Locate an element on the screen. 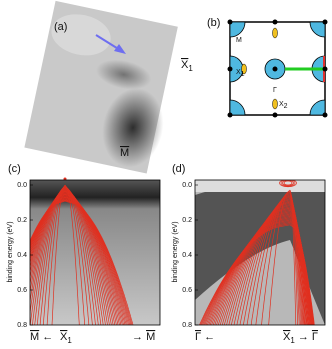 The image size is (332, 349). panel-label: (d) is located at coordinates (178, 169).